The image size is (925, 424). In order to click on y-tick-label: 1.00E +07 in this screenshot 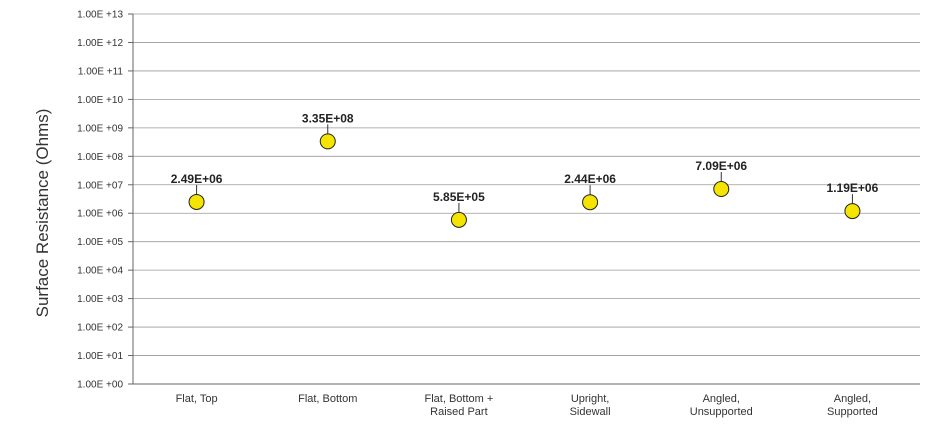, I will do `click(100, 185)`.